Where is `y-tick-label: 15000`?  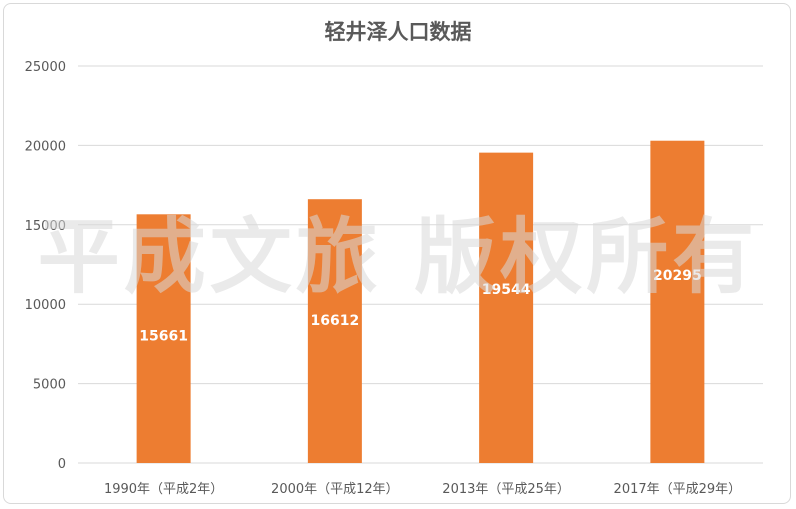
y-tick-label: 15000 is located at coordinates (45, 226).